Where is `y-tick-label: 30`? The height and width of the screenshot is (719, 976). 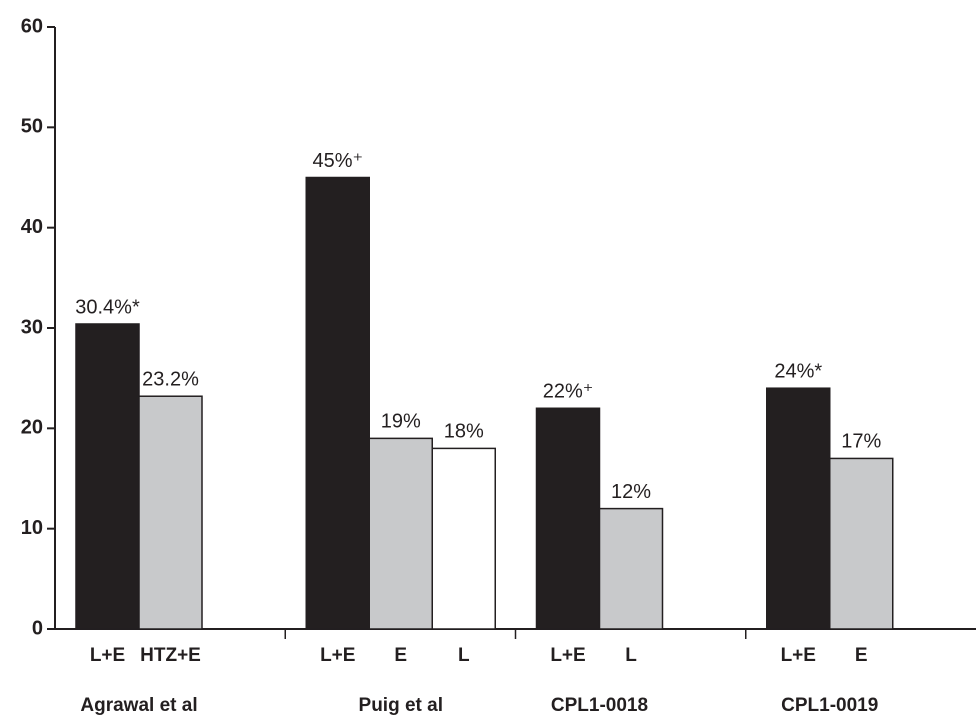 y-tick-label: 30 is located at coordinates (32, 327).